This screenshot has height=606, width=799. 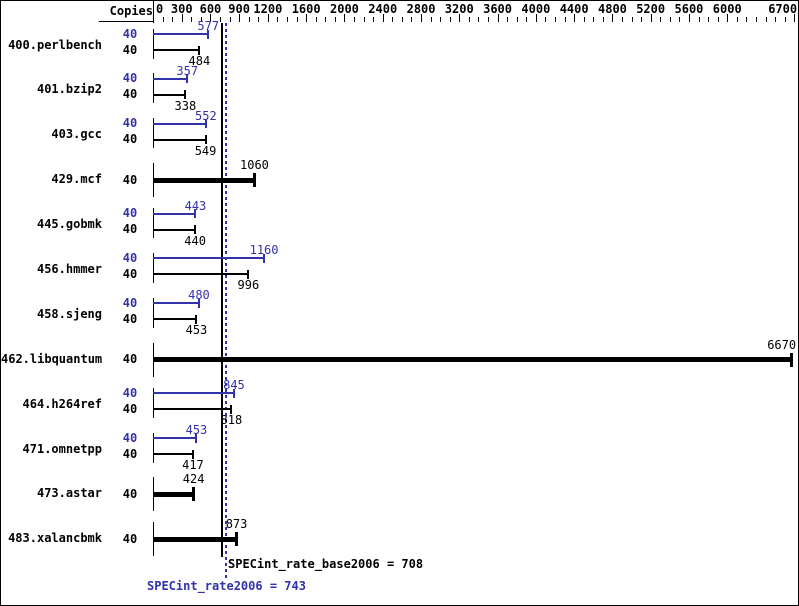 I want to click on peak-value: 453, so click(x=196, y=430).